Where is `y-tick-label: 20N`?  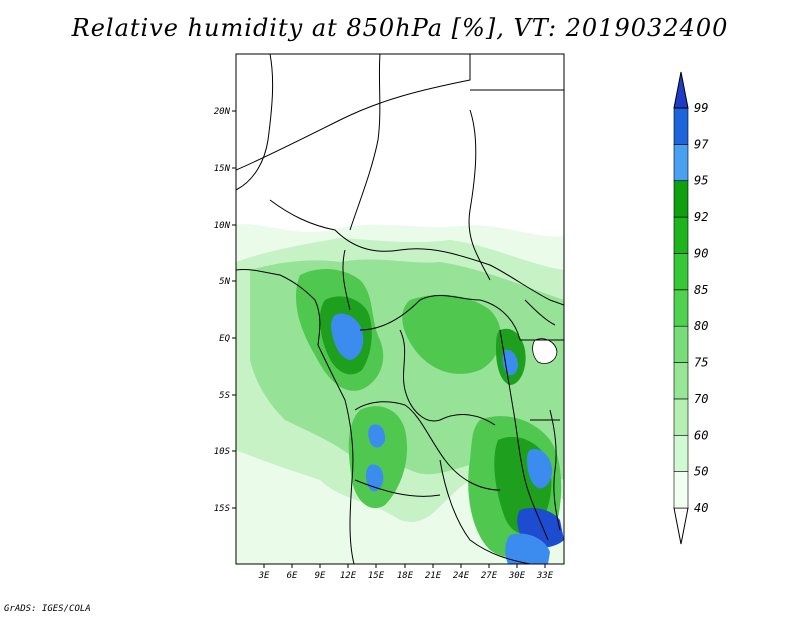
y-tick-label: 20N is located at coordinates (222, 112).